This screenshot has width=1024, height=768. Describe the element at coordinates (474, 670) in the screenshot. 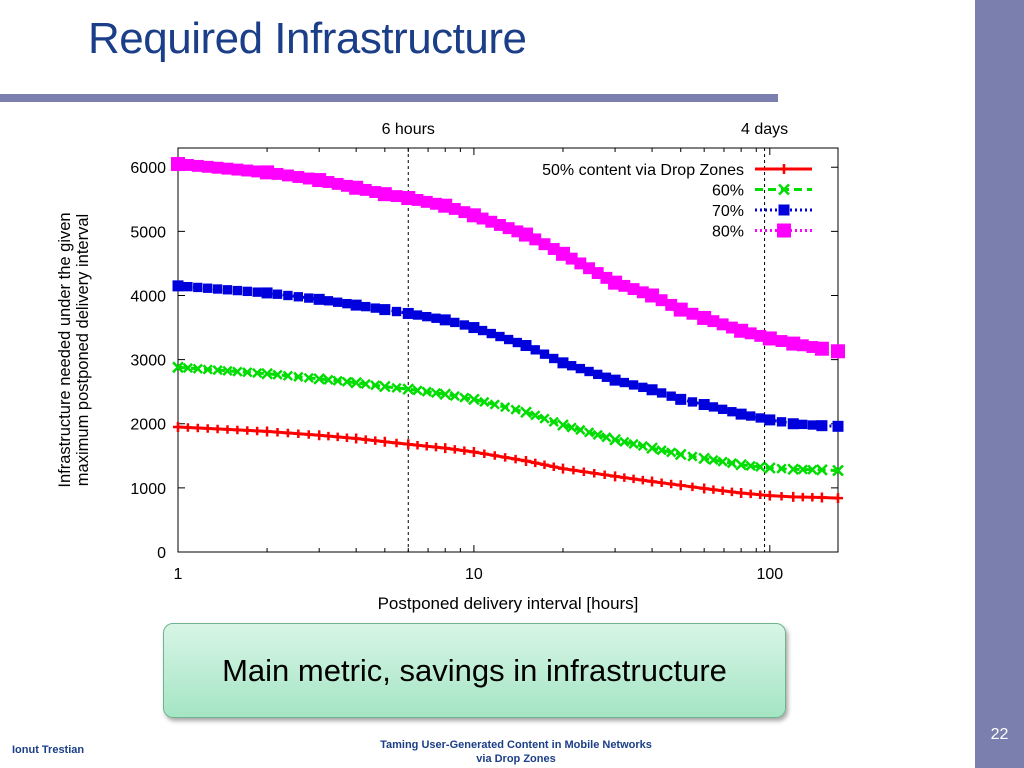

I see `callout-text: Main metric, savings in infrastructure` at that location.